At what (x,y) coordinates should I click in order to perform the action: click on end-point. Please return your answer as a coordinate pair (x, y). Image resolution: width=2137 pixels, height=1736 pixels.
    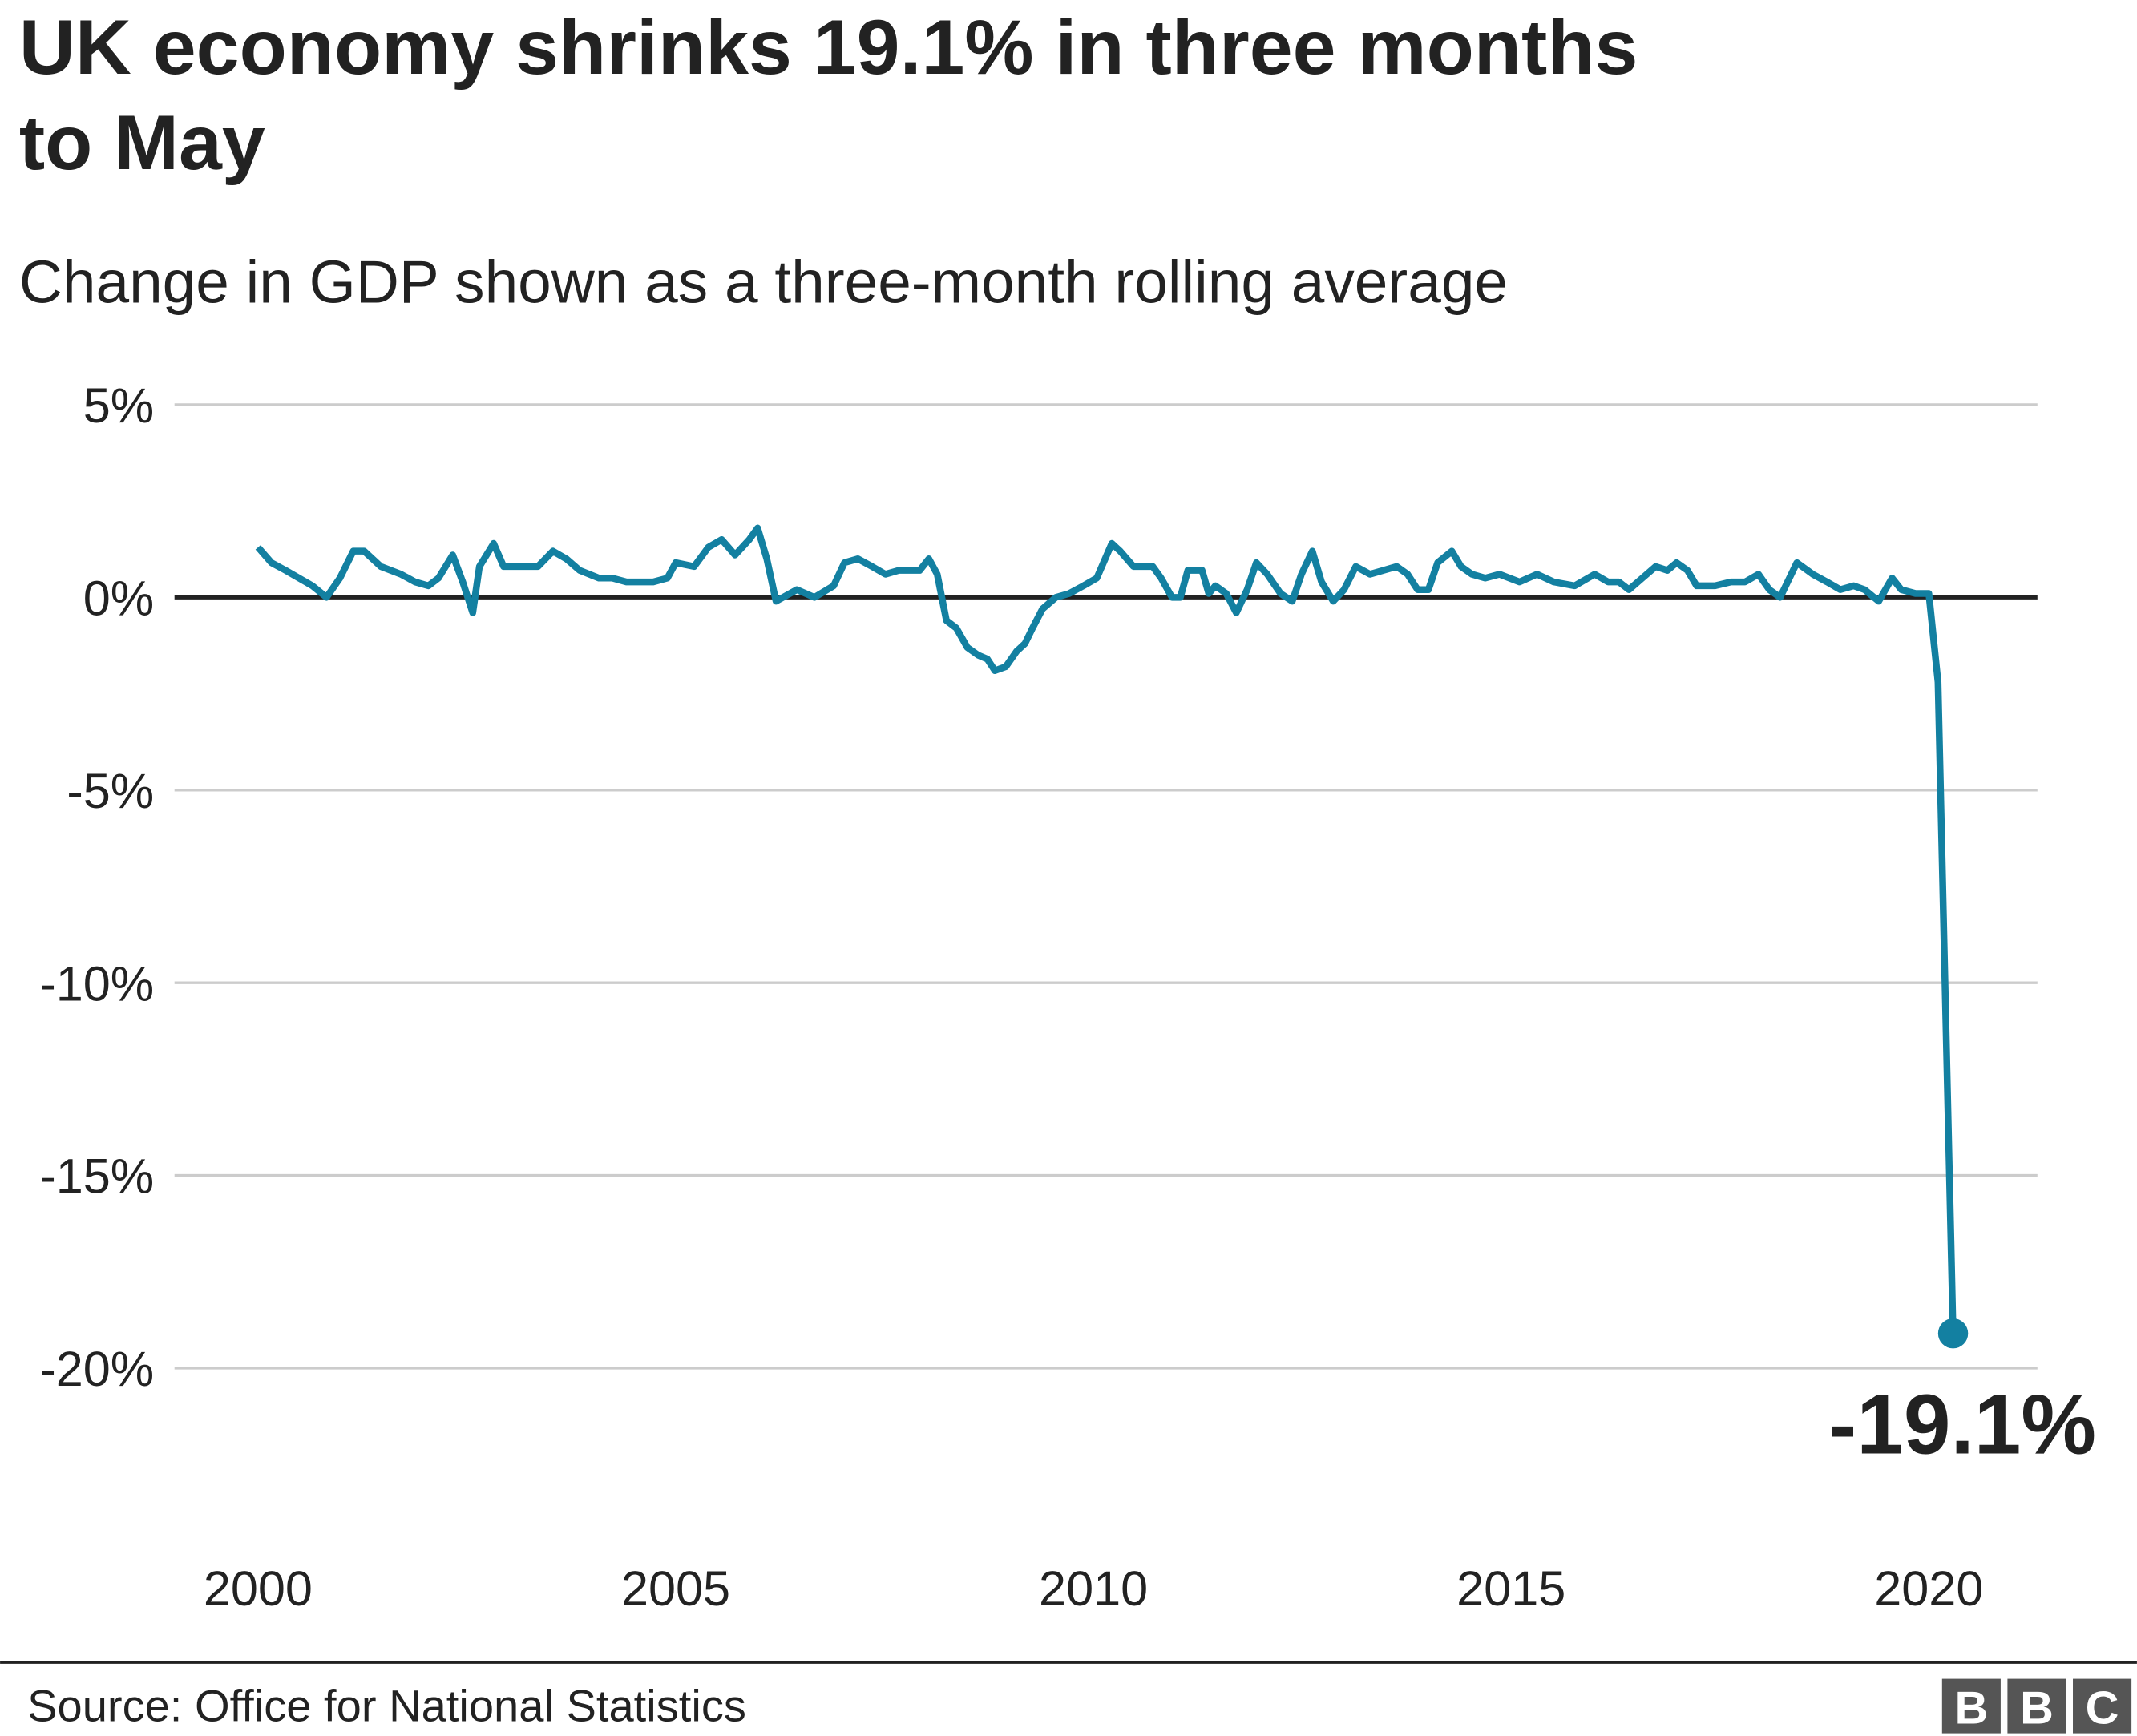
    Looking at the image, I should click on (1953, 1333).